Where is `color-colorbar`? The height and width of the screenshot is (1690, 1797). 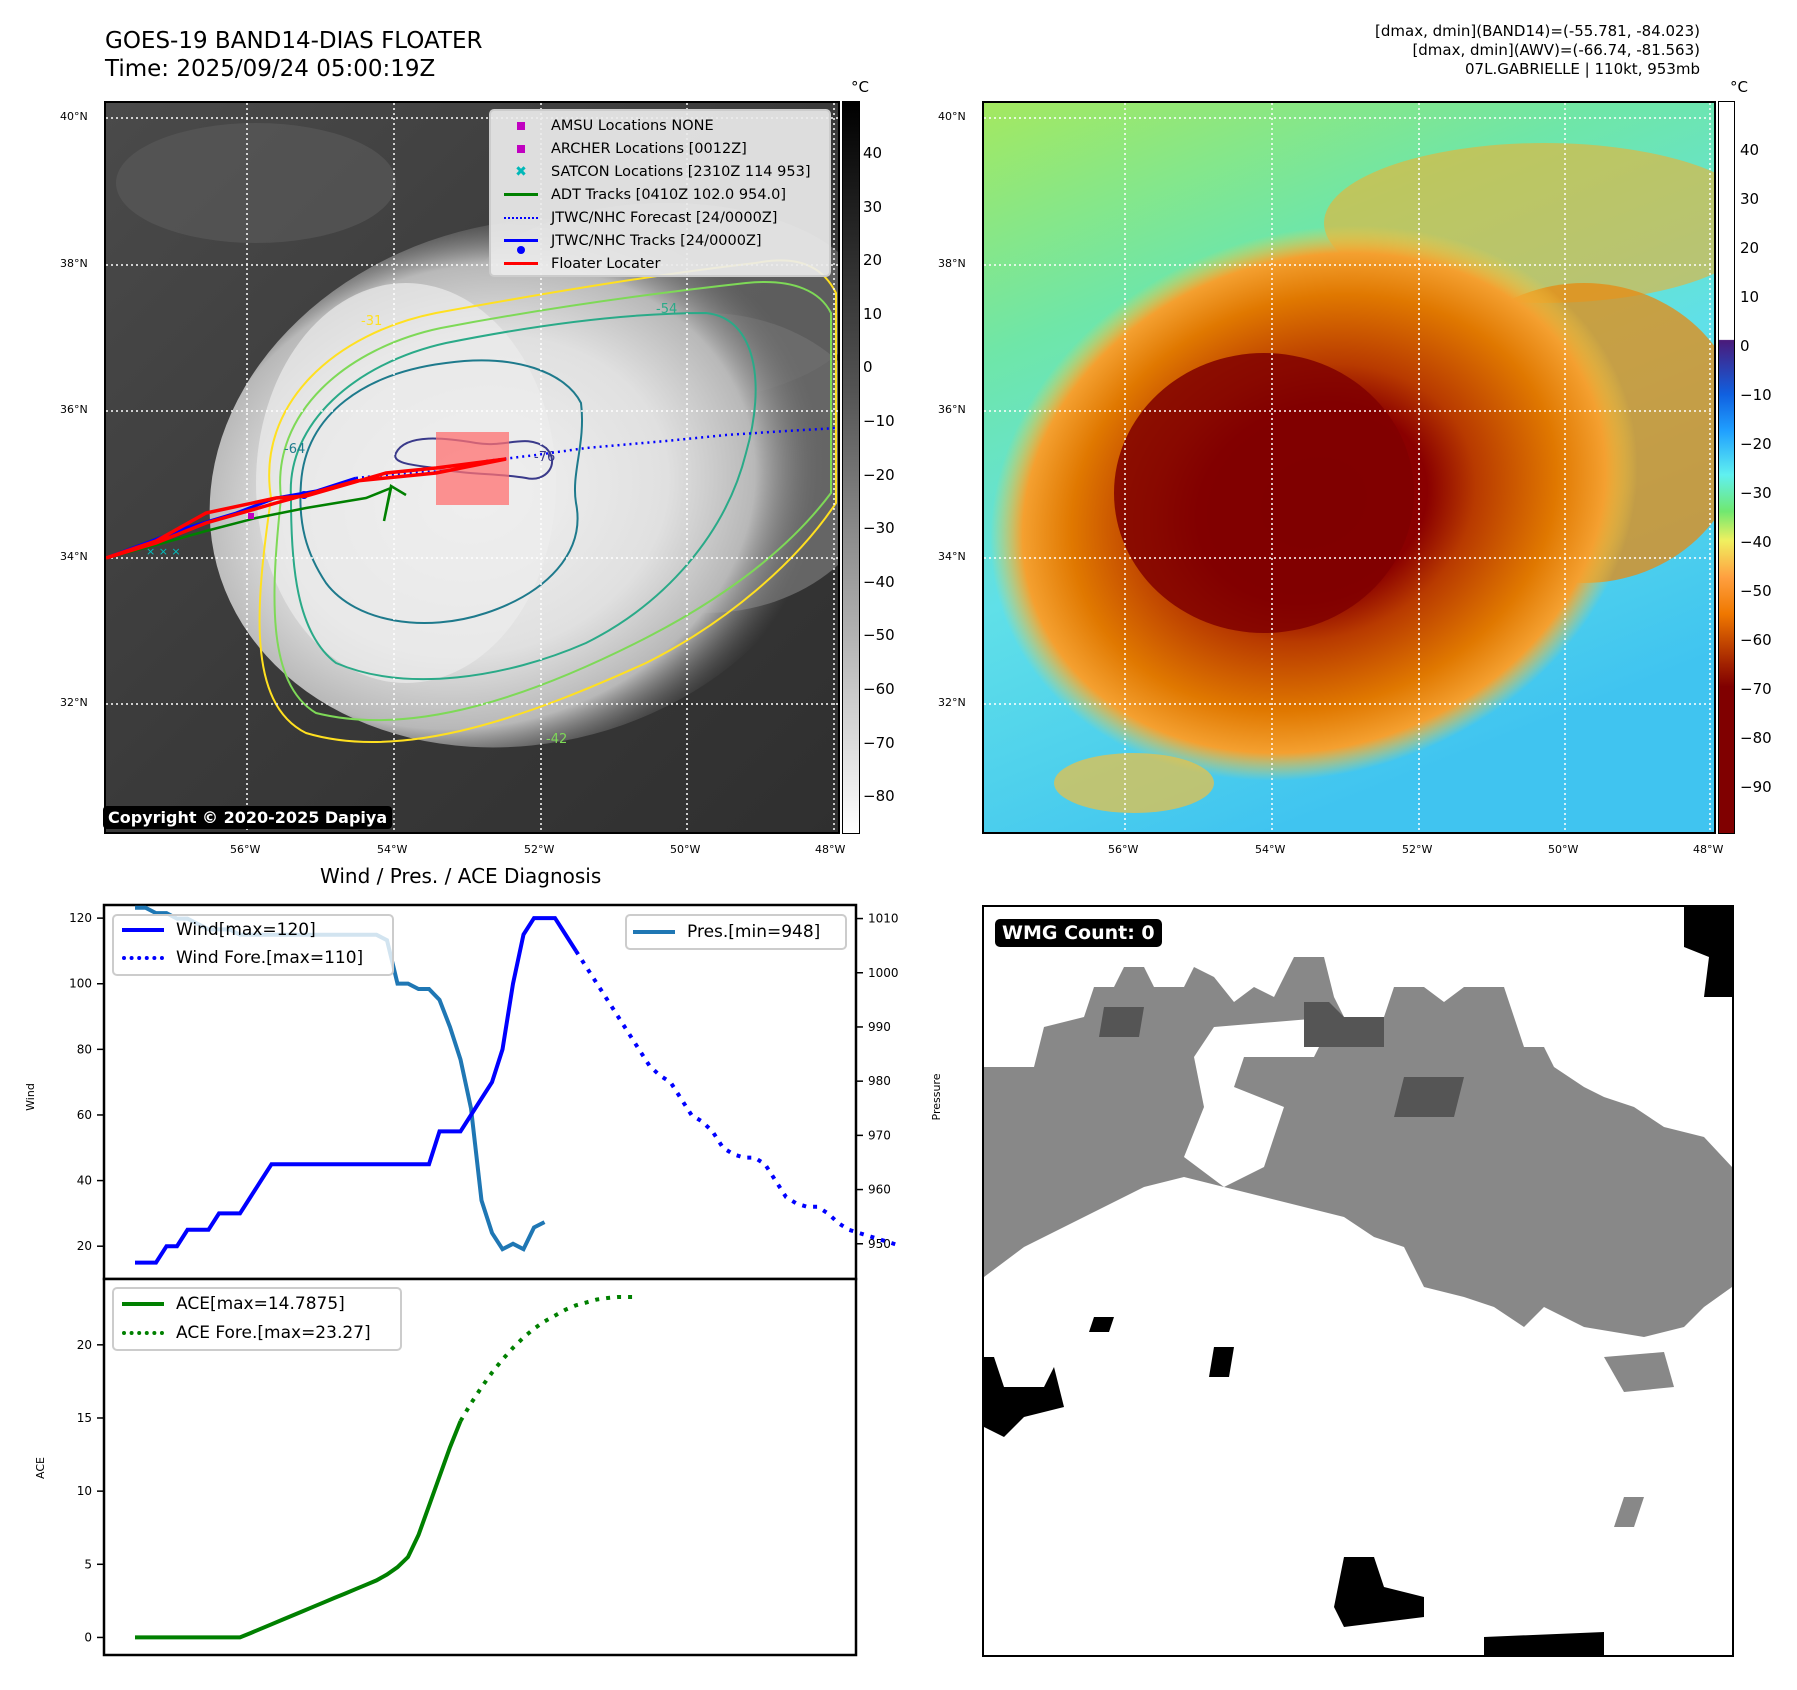
color-colorbar is located at coordinates (1726, 467).